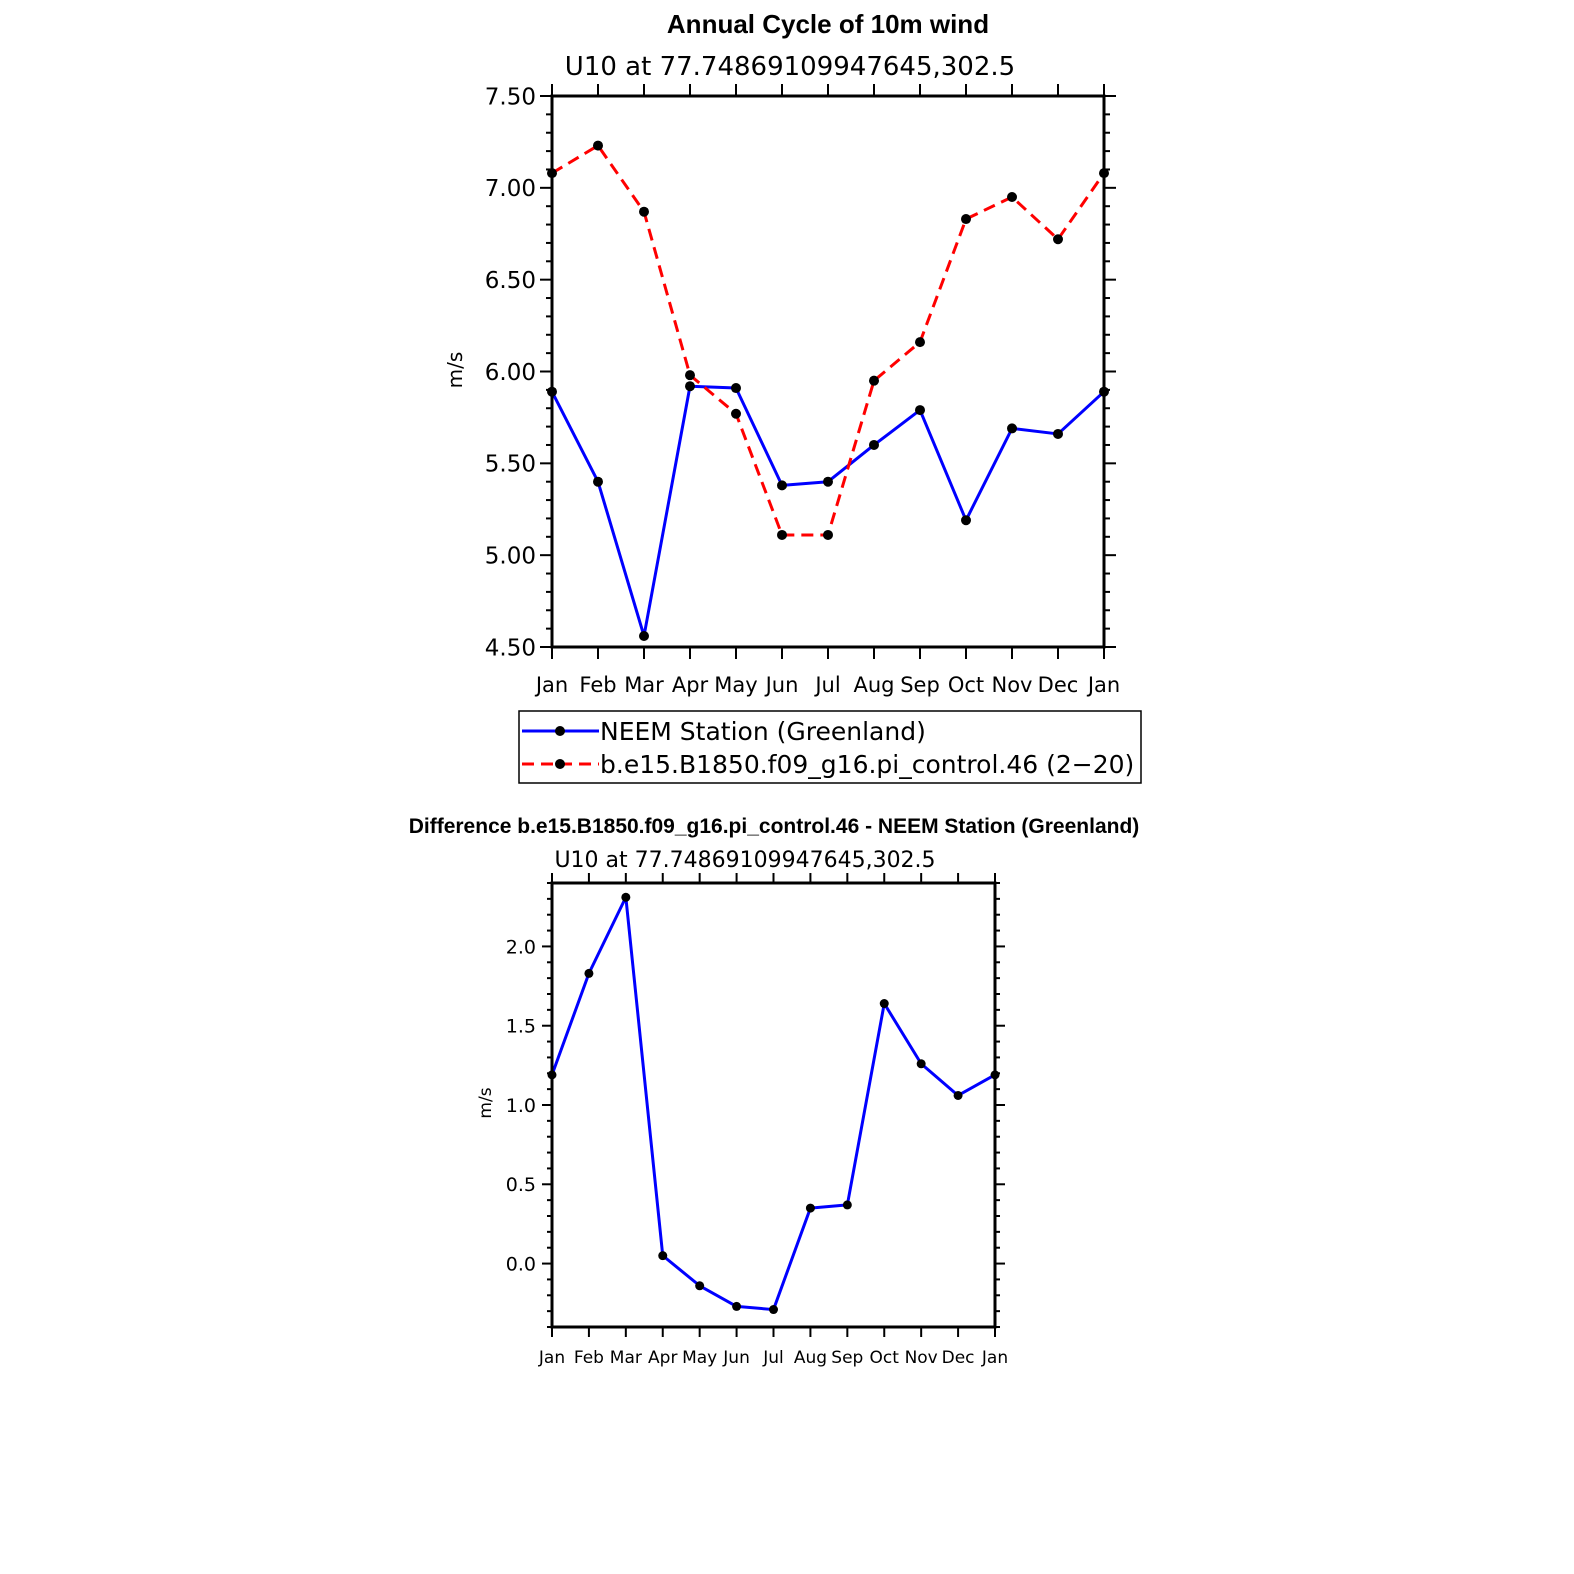 The height and width of the screenshot is (1574, 1574). What do you see at coordinates (510, 648) in the screenshot?
I see `y-tick-label: 4.50` at bounding box center [510, 648].